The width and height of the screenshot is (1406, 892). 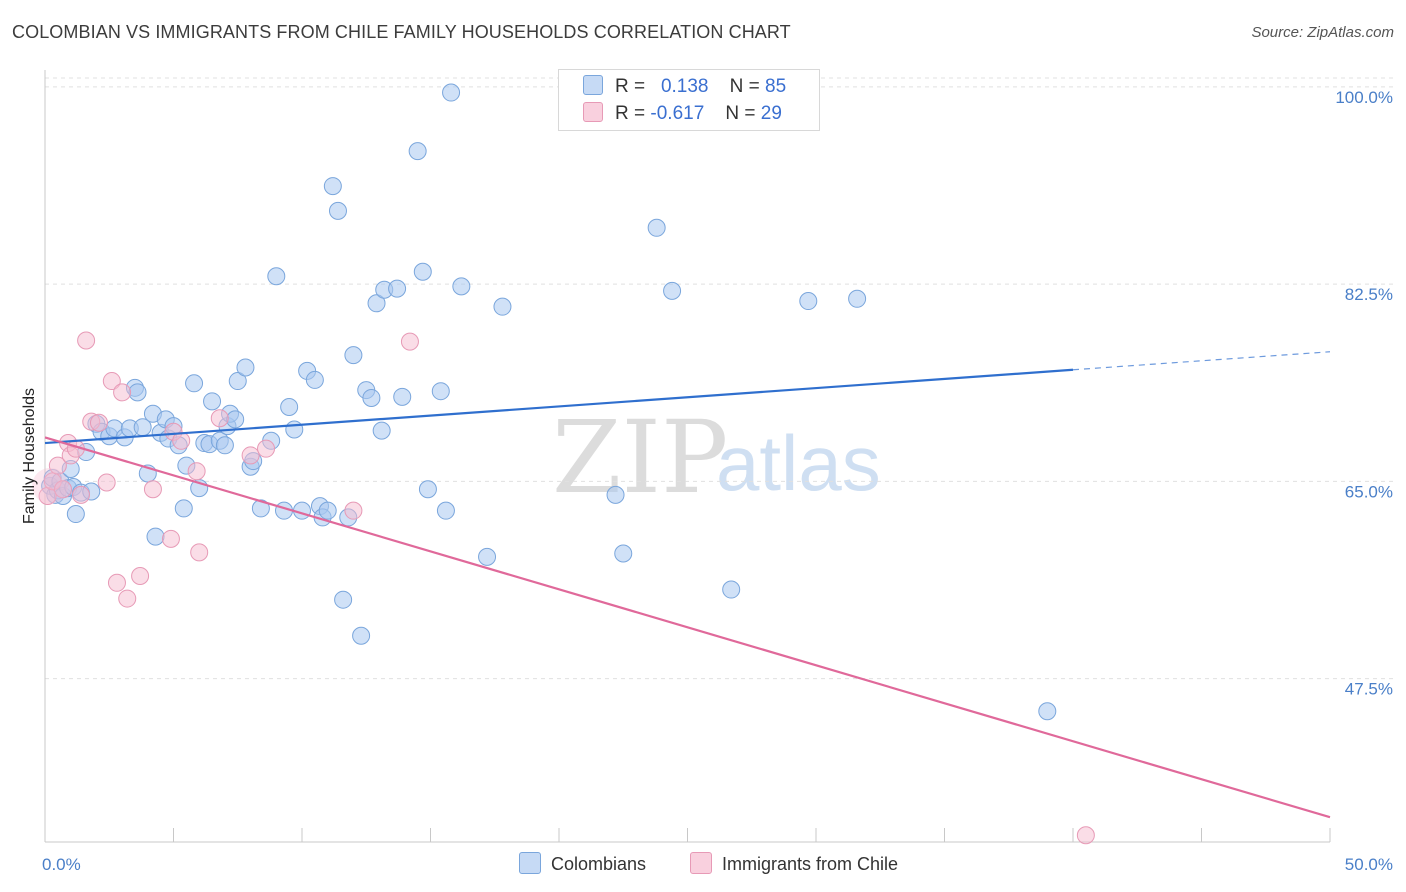 What do you see at coordinates (1369, 864) in the screenshot?
I see `x-tick-label: 50.0%` at bounding box center [1369, 864].